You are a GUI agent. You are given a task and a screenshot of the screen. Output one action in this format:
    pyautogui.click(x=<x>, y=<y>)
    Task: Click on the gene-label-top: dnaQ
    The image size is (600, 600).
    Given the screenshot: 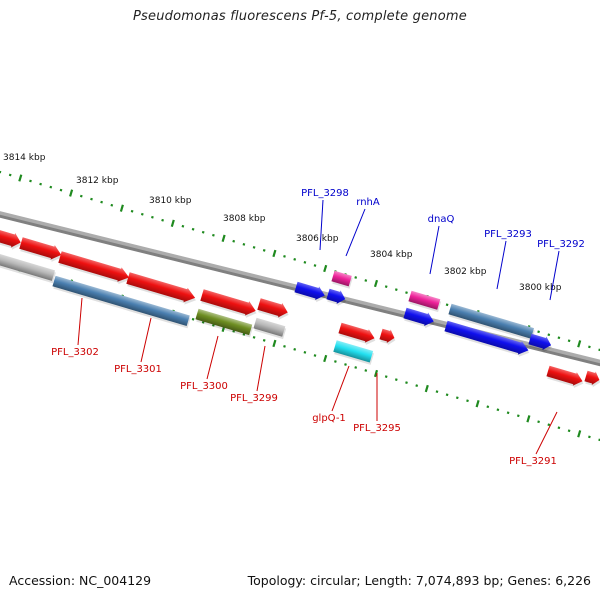 What is the action you would take?
    pyautogui.click(x=441, y=219)
    